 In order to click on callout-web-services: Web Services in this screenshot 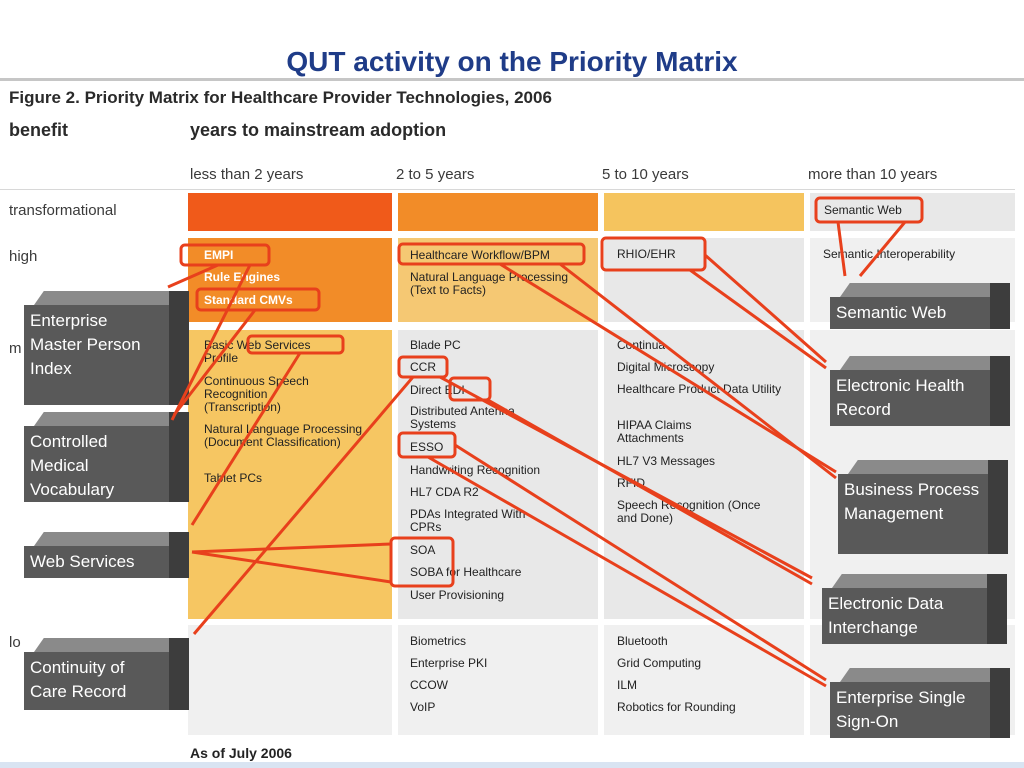, I will do `click(106, 555)`.